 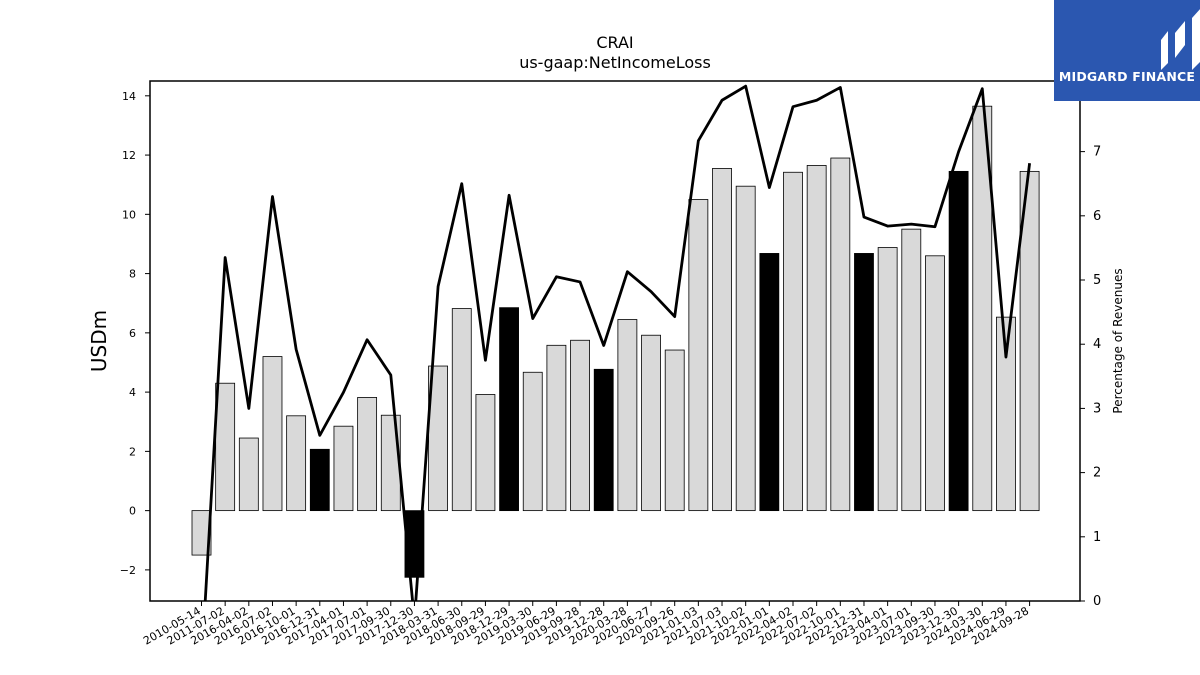 What do you see at coordinates (1127, 76) in the screenshot?
I see `brand-name: MIDGARD FINANCE` at bounding box center [1127, 76].